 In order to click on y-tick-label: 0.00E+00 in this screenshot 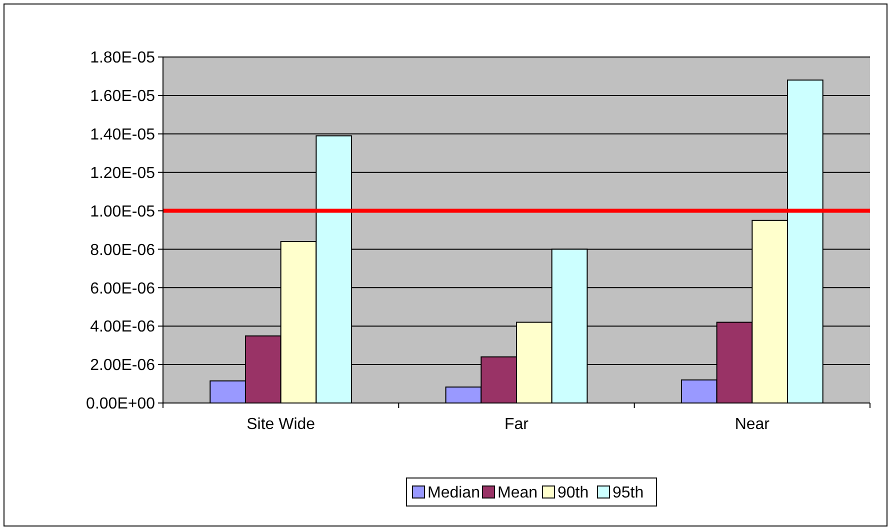, I will do `click(121, 404)`.